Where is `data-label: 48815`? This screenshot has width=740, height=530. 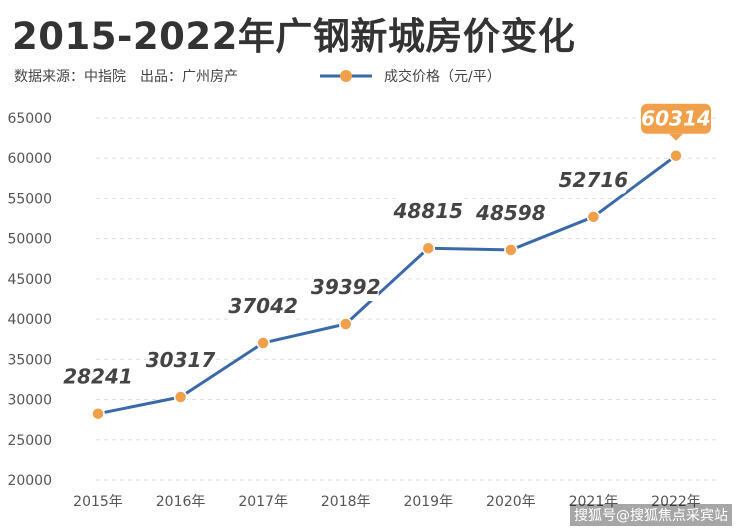
data-label: 48815 is located at coordinates (427, 211).